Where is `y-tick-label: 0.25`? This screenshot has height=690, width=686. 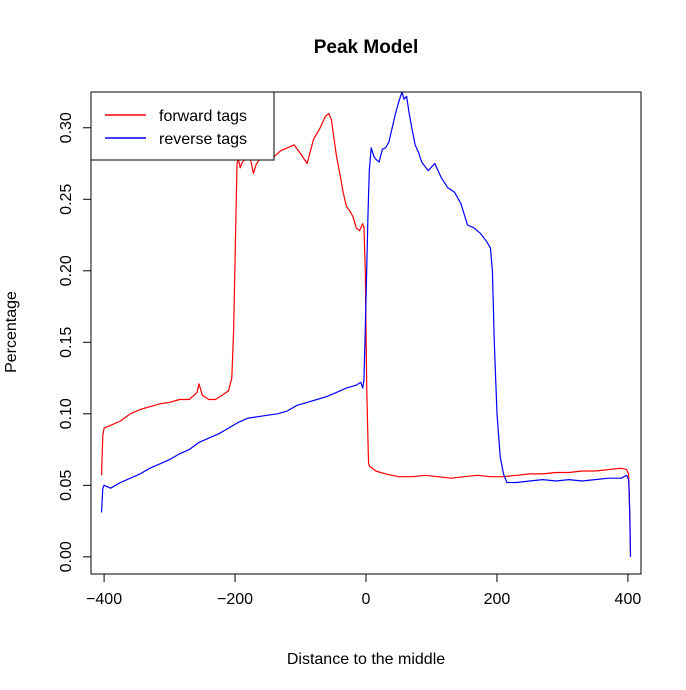 y-tick-label: 0.25 is located at coordinates (66, 199).